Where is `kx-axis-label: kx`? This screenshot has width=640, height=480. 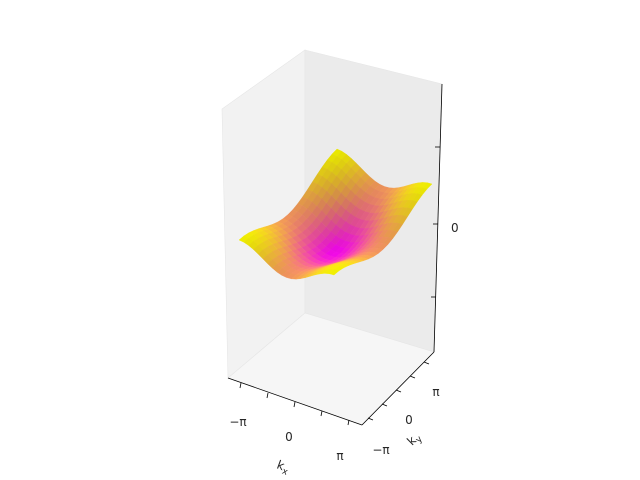 kx-axis-label: kx is located at coordinates (283, 468).